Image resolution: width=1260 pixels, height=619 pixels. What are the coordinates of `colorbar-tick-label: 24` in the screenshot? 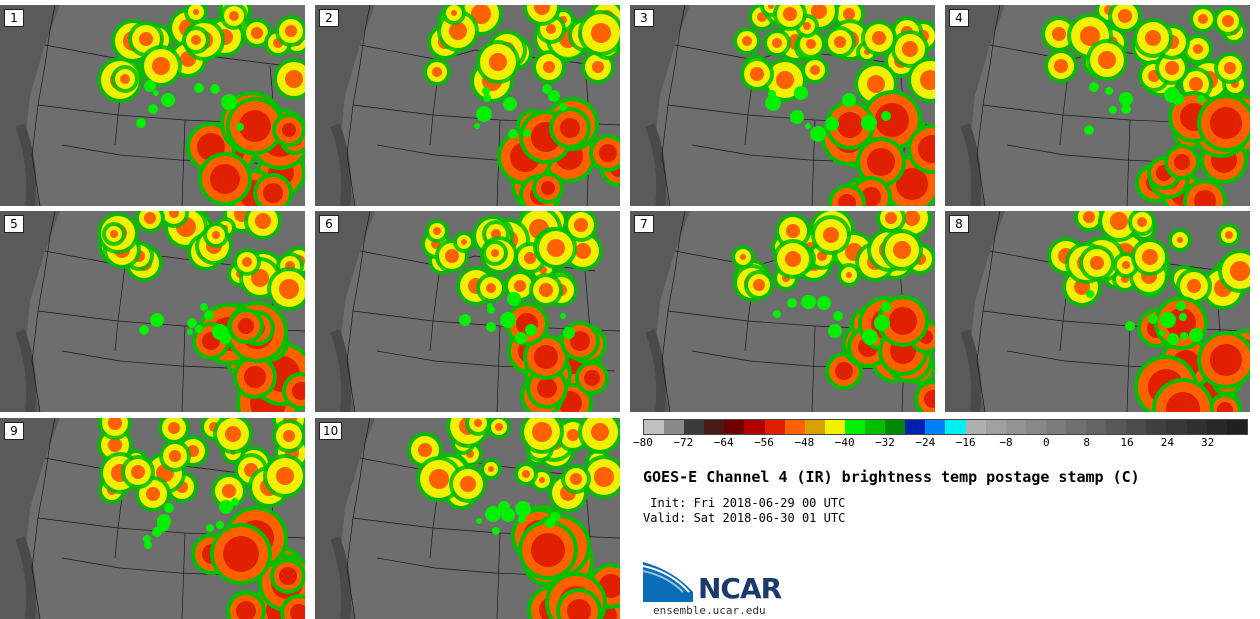 It's located at (1167, 442).